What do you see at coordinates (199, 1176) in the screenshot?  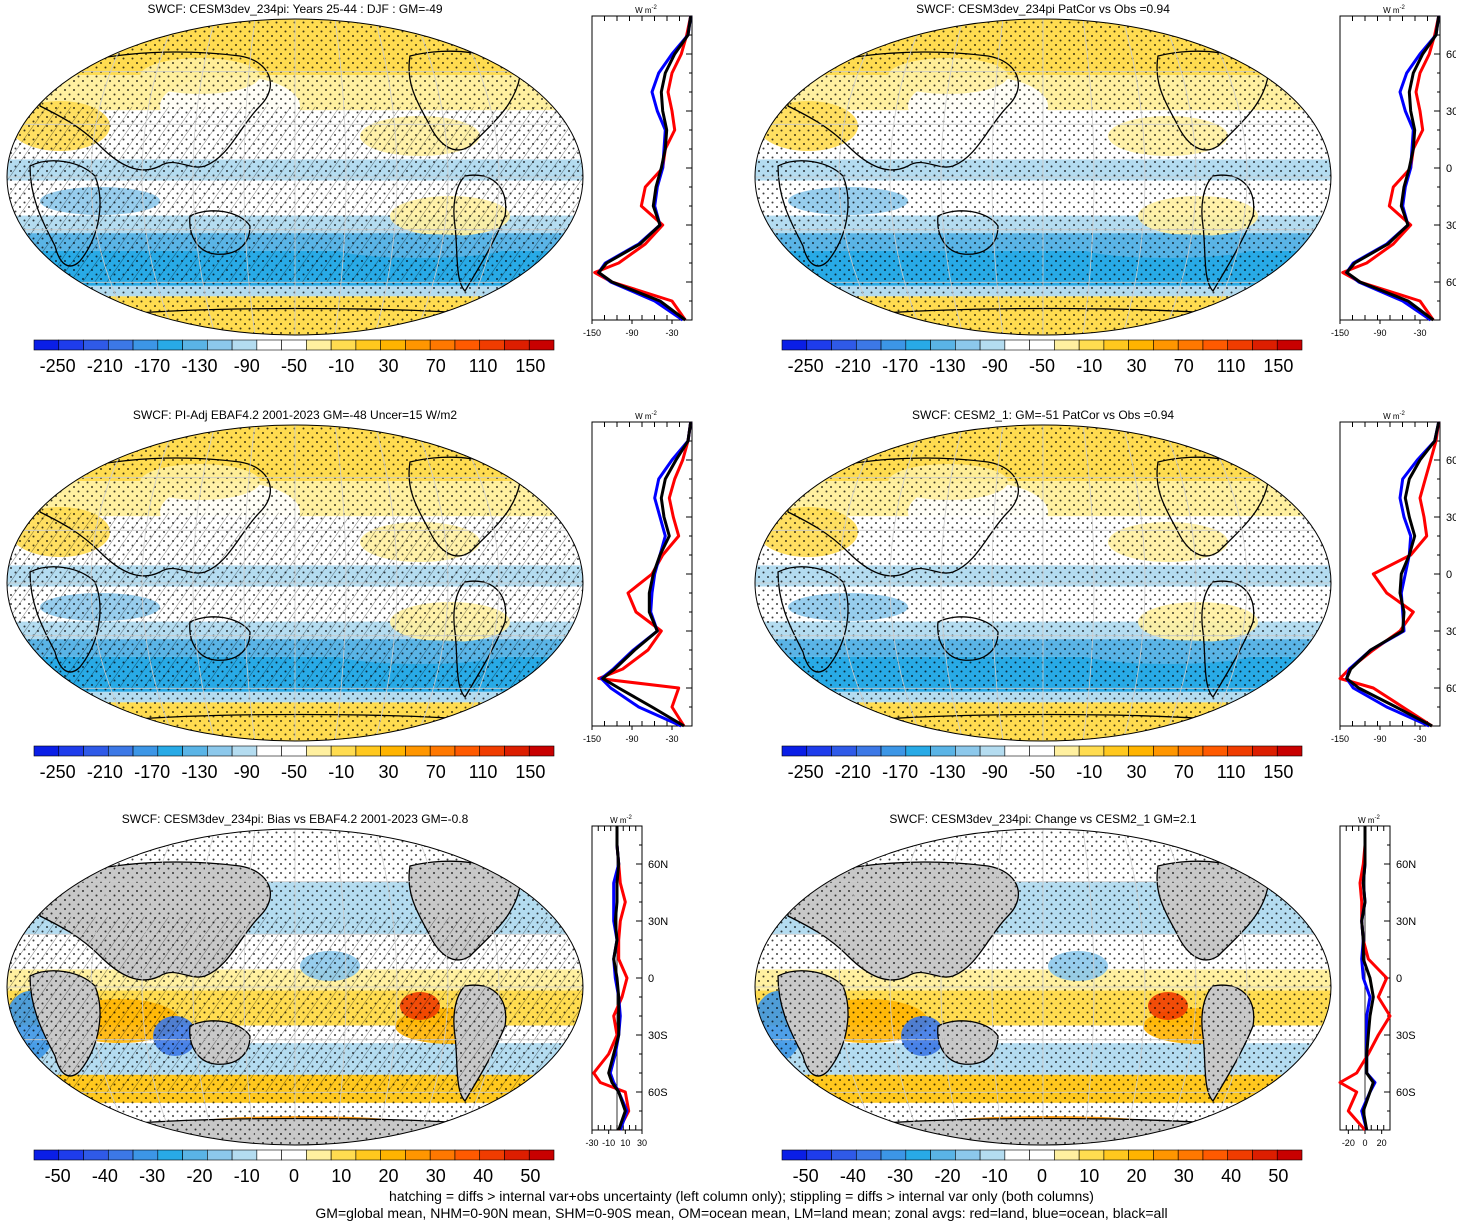 I see `colorbar-tick-label: -20` at bounding box center [199, 1176].